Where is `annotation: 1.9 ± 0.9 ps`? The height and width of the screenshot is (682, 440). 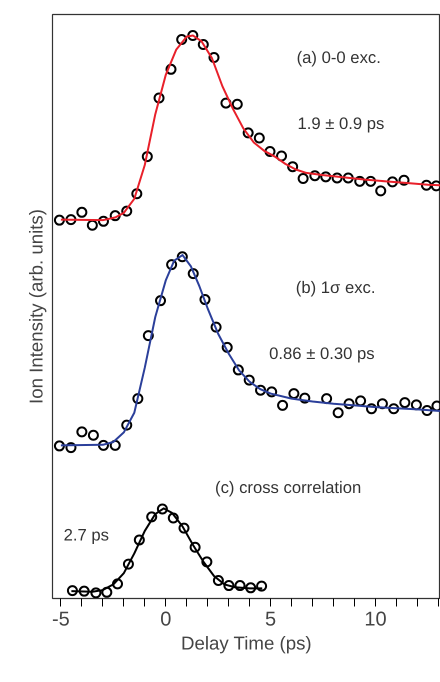
annotation: 1.9 ± 0.9 ps is located at coordinates (340, 123).